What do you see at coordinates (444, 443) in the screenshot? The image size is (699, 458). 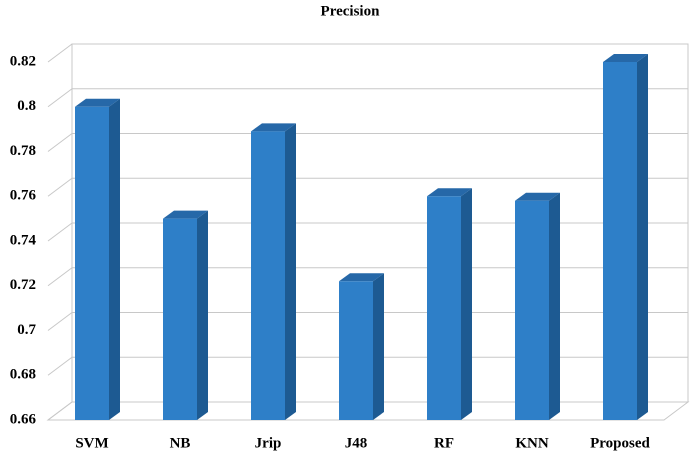 I see `x-tick-label: RF` at bounding box center [444, 443].